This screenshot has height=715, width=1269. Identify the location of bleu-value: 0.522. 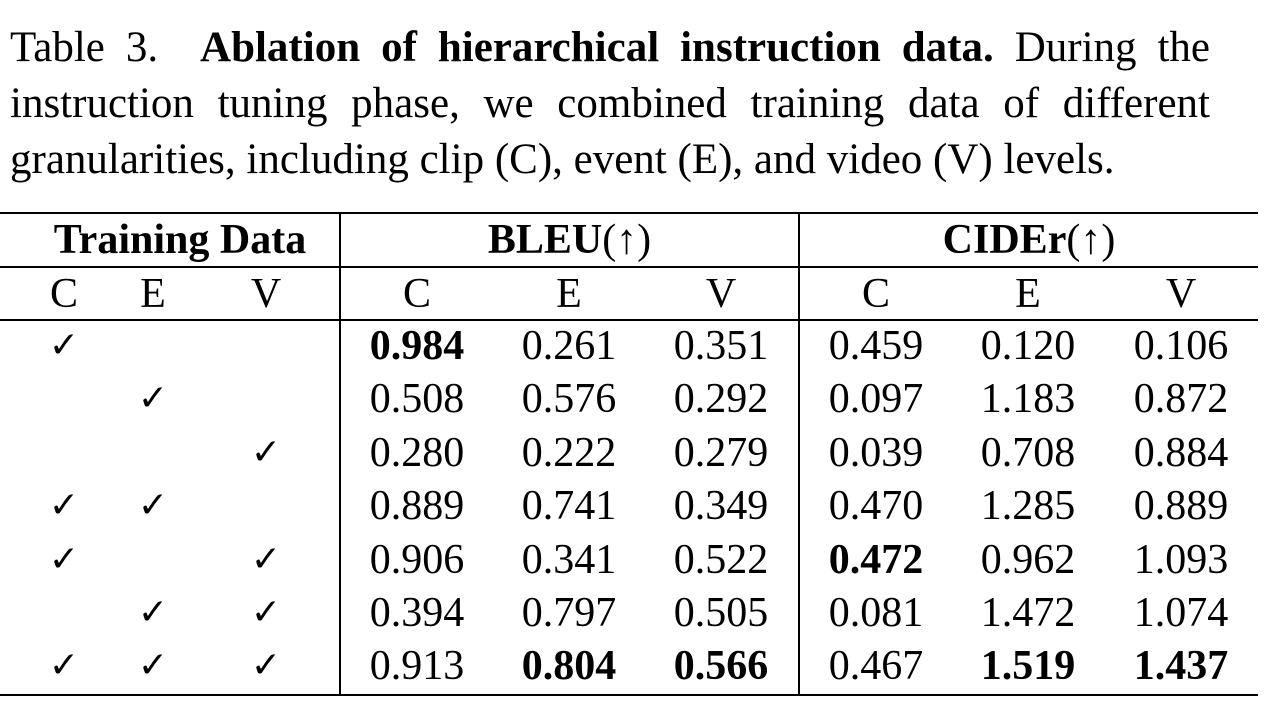
(721, 560).